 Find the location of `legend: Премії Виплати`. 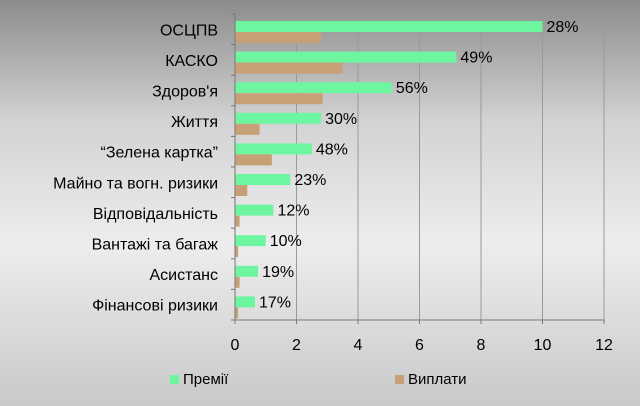

legend: Премії Виплати is located at coordinates (318, 379).